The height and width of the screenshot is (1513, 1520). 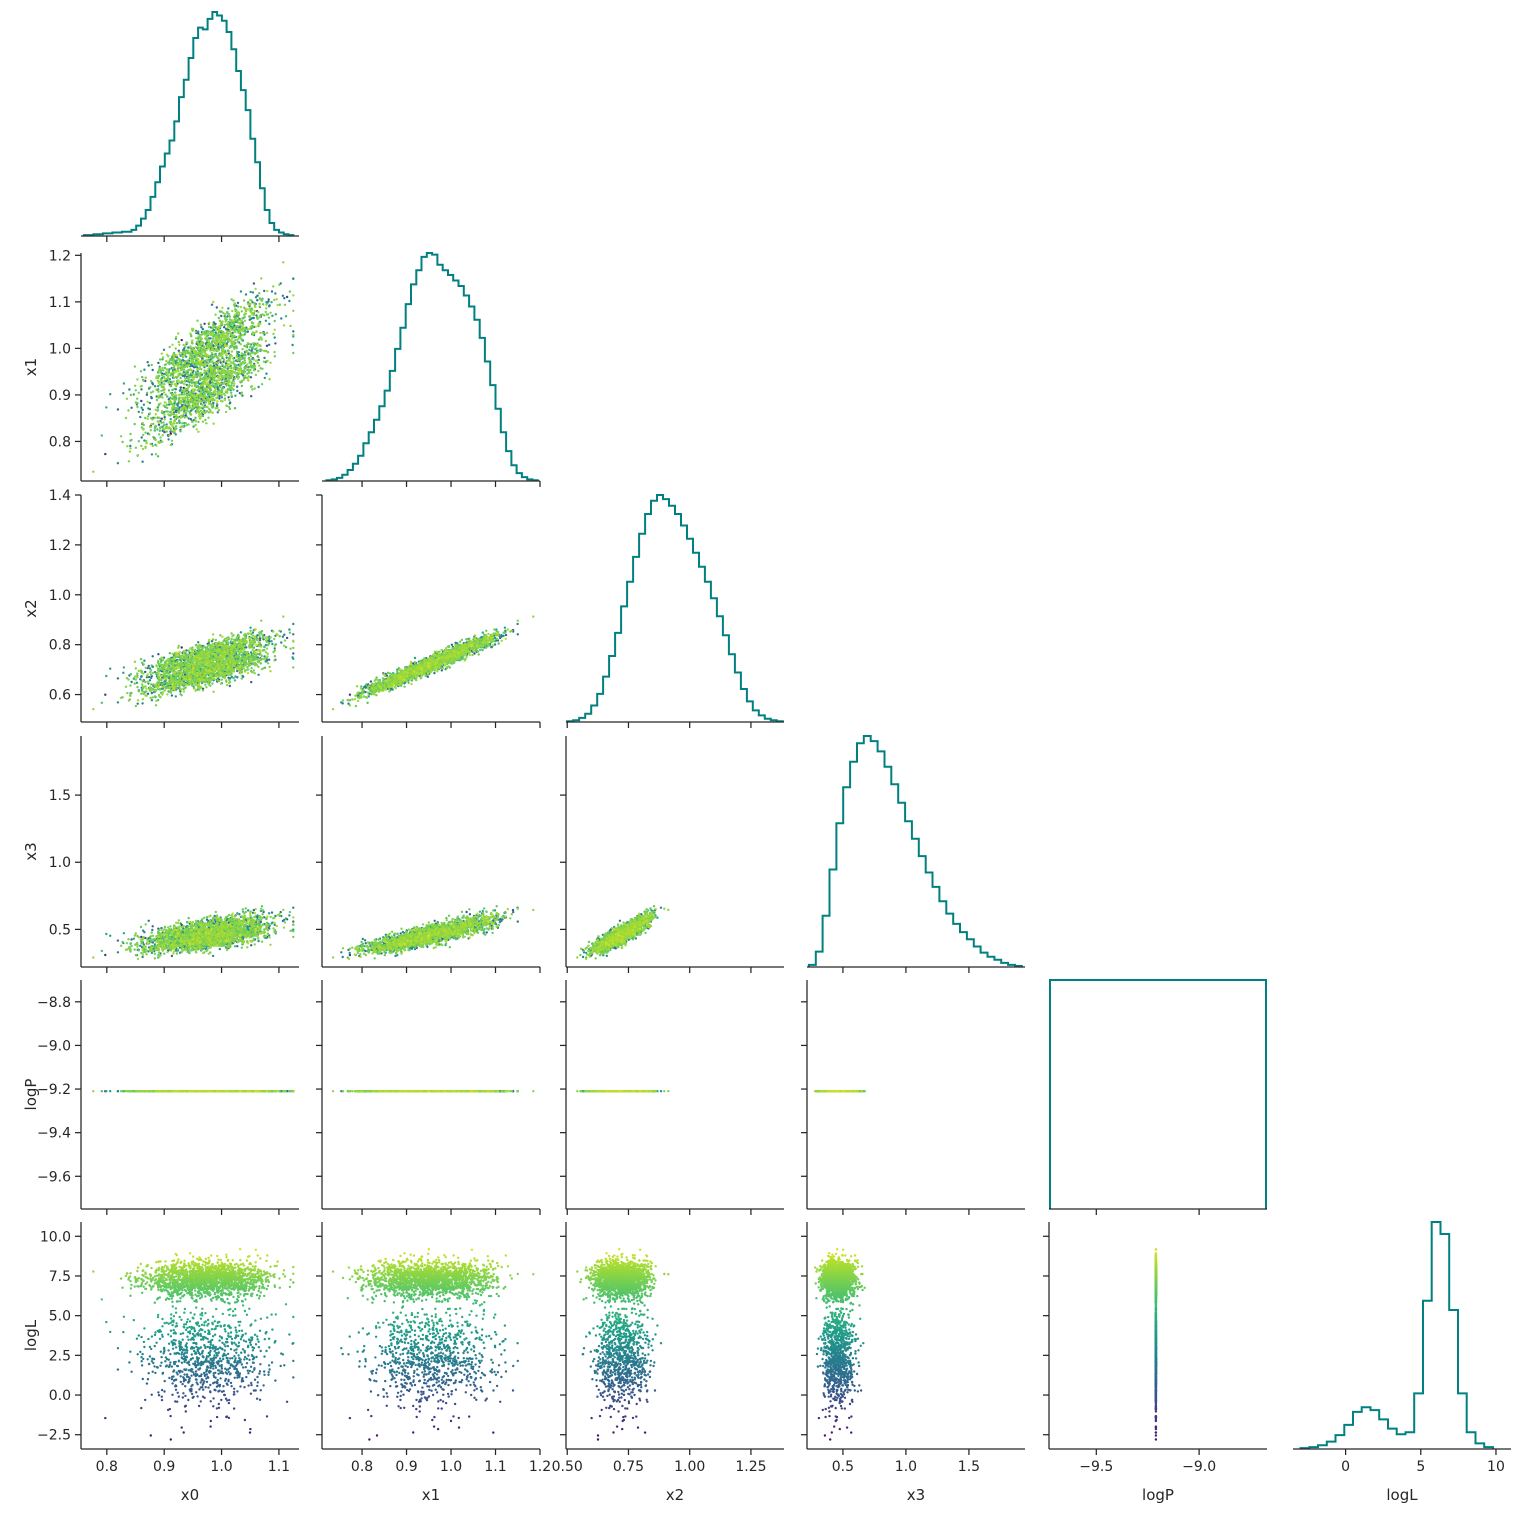 I want to click on histogram-x0, so click(x=188, y=124).